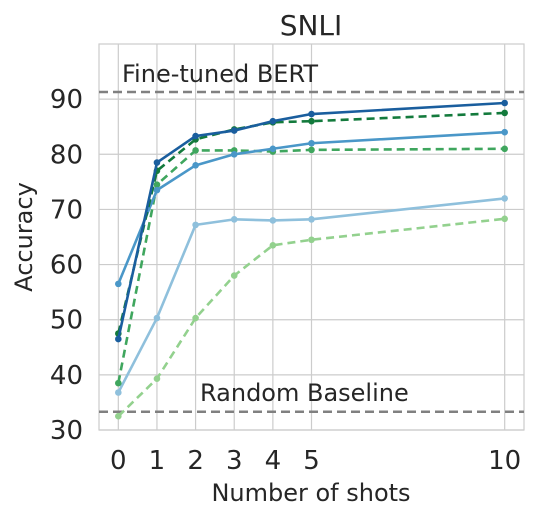  What do you see at coordinates (310, 493) in the screenshot?
I see `x-axis-title: Number of shots` at bounding box center [310, 493].